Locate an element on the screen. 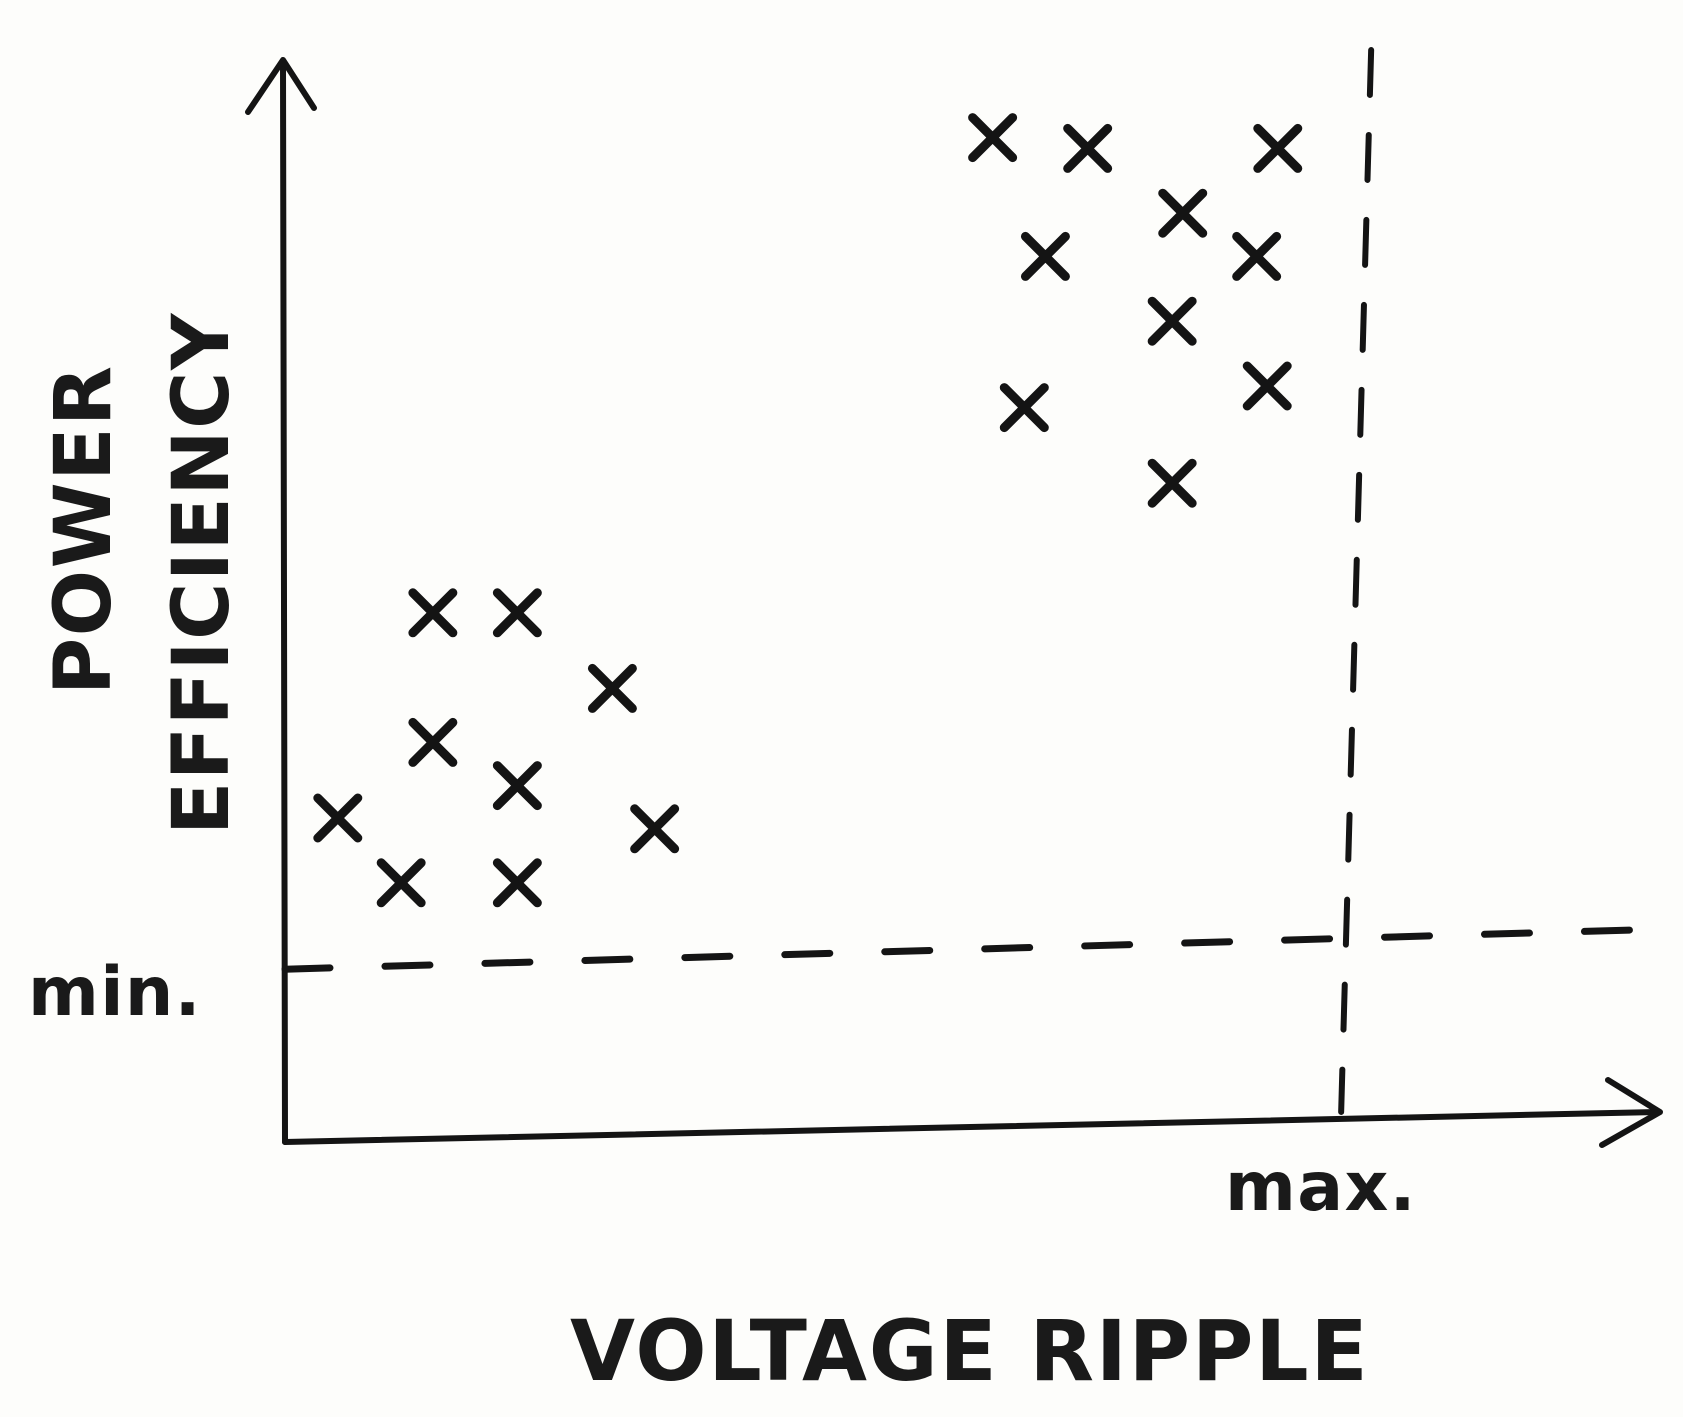  x-axis-line is located at coordinates (971, 1127).